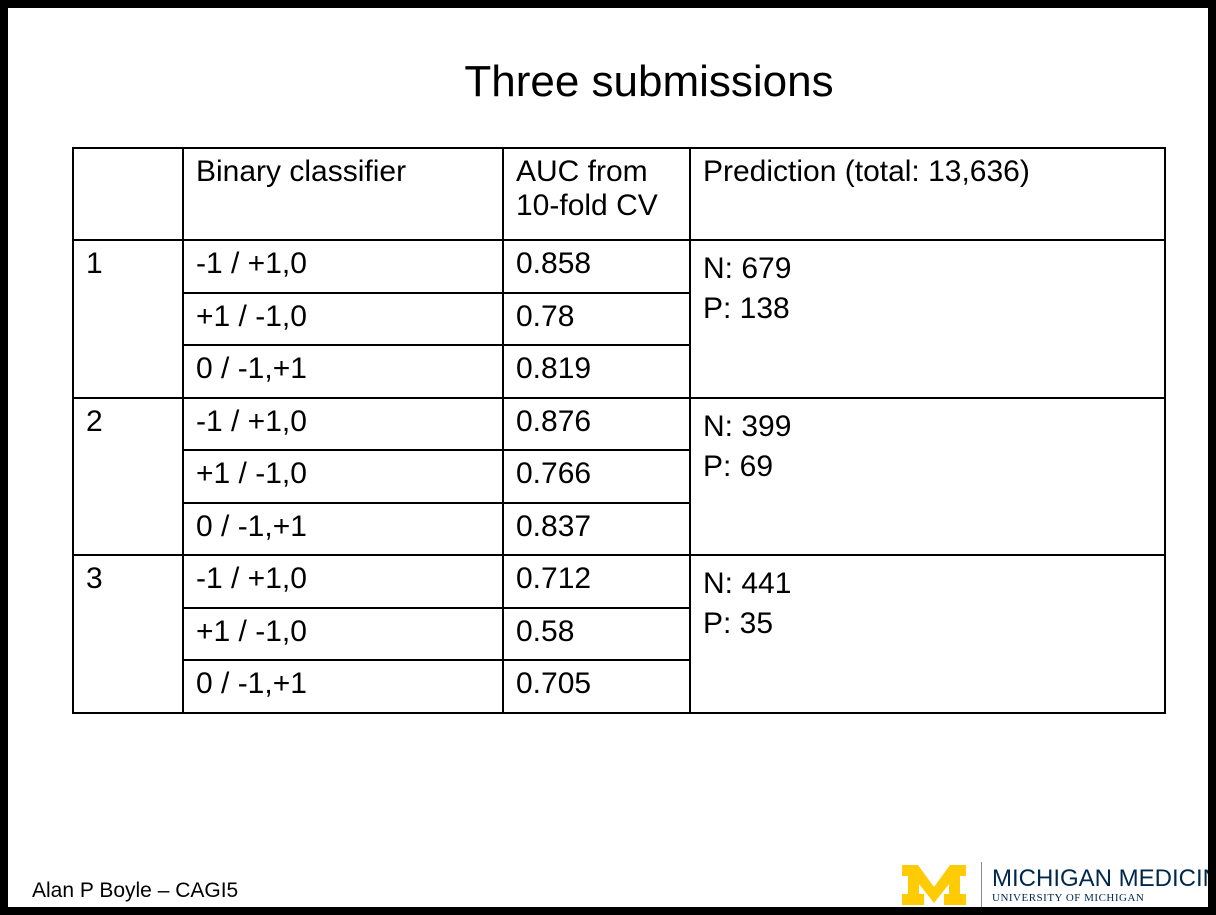 The image size is (1216, 915). I want to click on slide-title: Three submissions, so click(649, 81).